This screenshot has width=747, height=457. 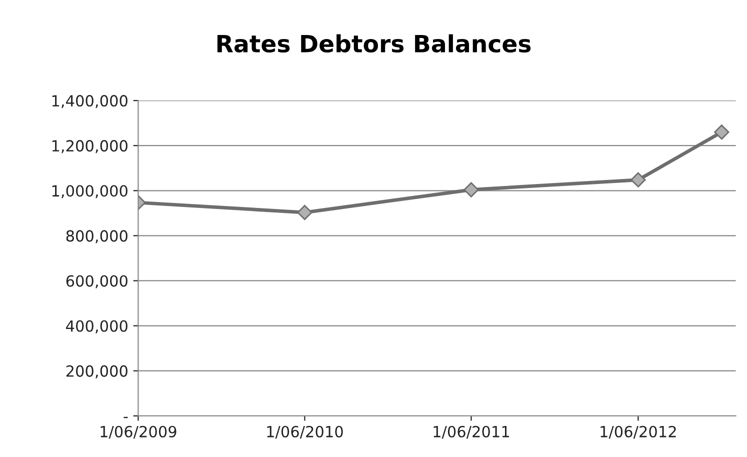 I want to click on y-tick-label: 400,000, so click(x=97, y=327).